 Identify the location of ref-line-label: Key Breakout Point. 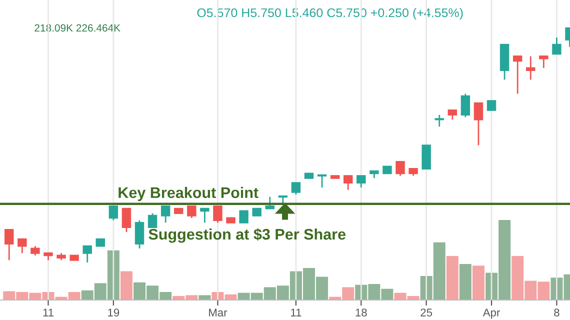
(188, 194).